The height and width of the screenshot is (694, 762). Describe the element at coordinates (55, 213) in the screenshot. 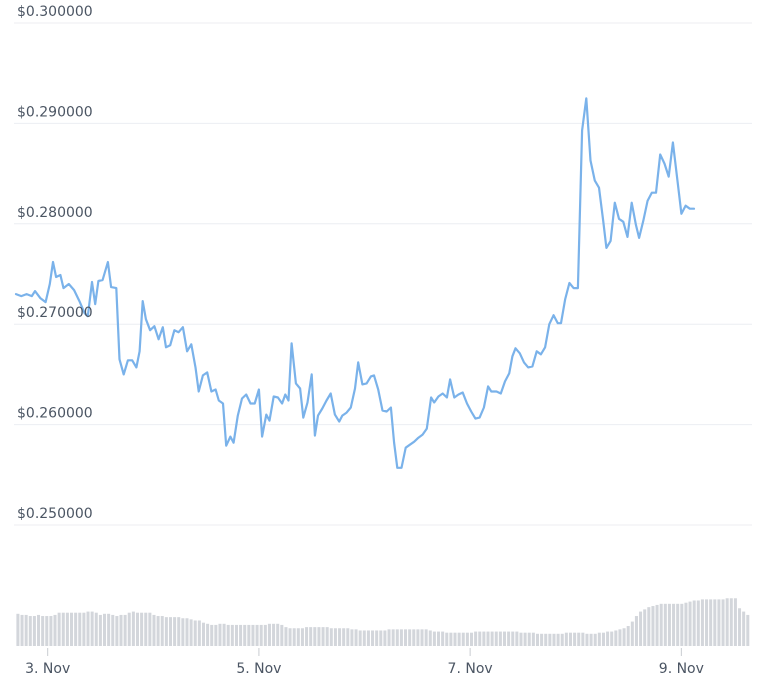

I see `y-tick-label: $0.280000` at that location.